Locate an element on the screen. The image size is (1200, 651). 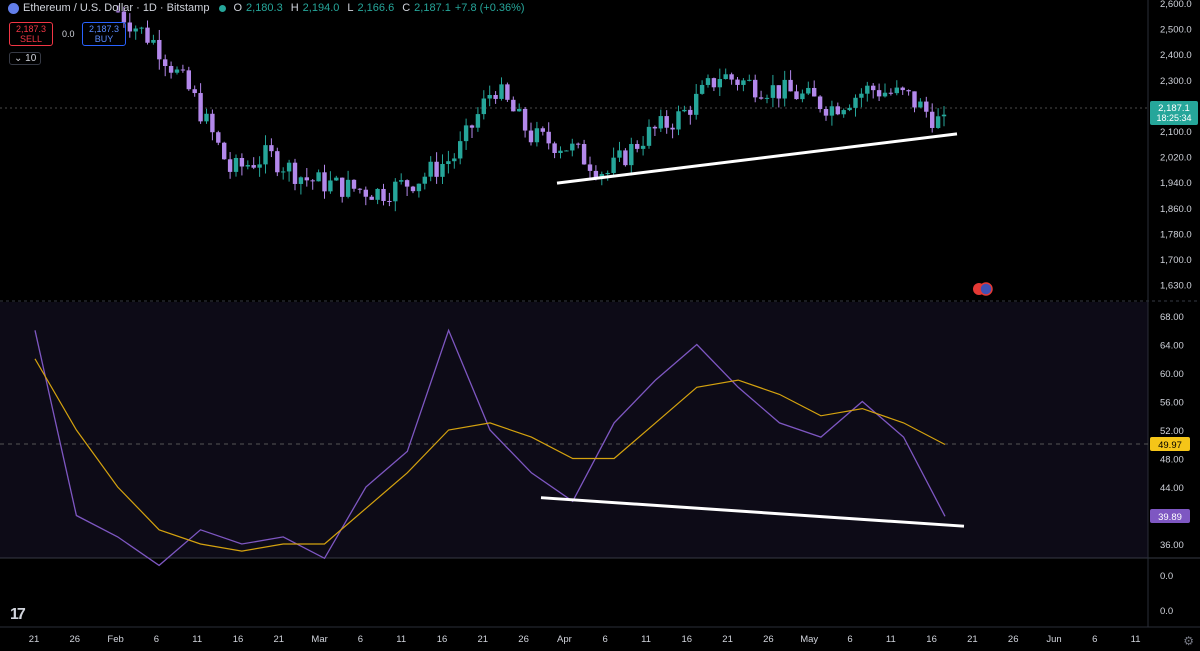
sell-button: 2,187.3 SELL is located at coordinates (31, 34).